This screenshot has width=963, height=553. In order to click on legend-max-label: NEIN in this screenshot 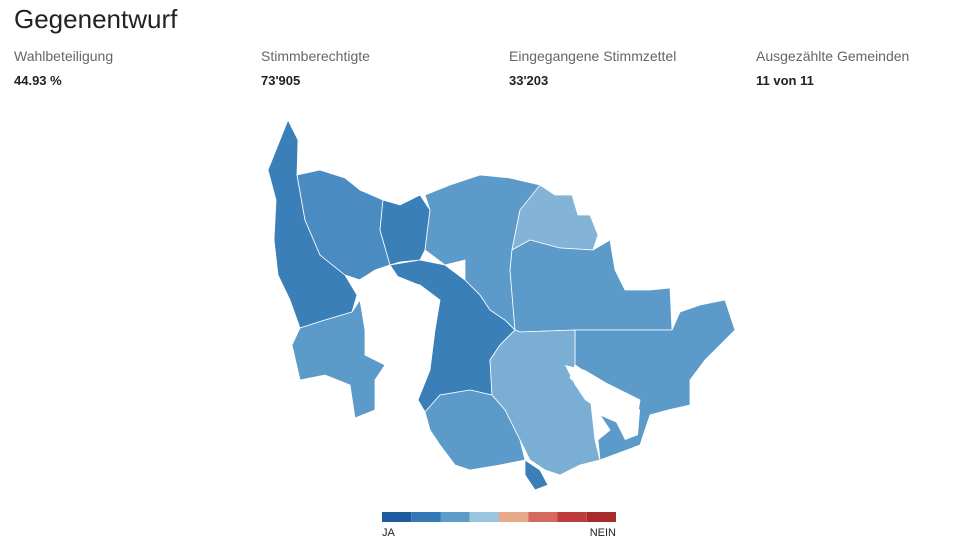, I will do `click(603, 533)`.